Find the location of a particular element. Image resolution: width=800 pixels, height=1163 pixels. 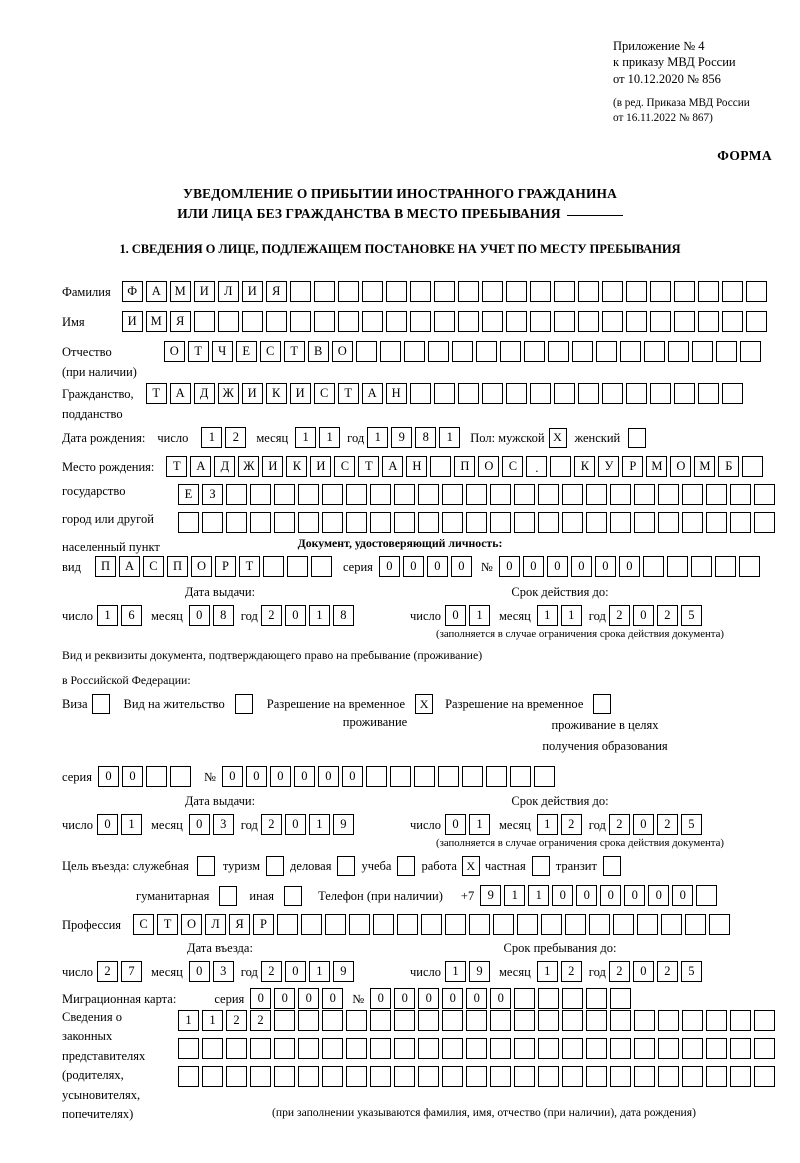

purpose-humanitarian-checkbox is located at coordinates (228, 895).